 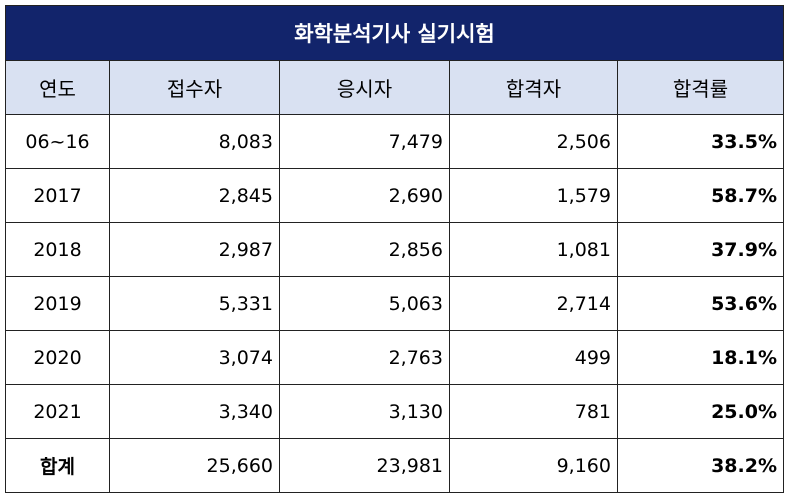 I want to click on cell-examinees: 7,479, so click(x=364, y=141).